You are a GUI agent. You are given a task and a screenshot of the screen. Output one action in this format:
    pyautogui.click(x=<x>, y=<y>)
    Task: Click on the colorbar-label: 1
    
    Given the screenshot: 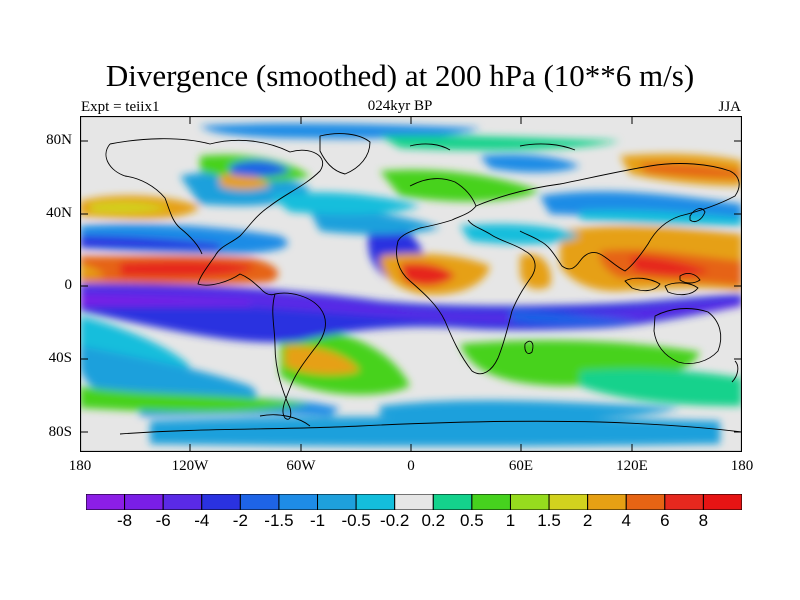 What is the action you would take?
    pyautogui.click(x=510, y=520)
    